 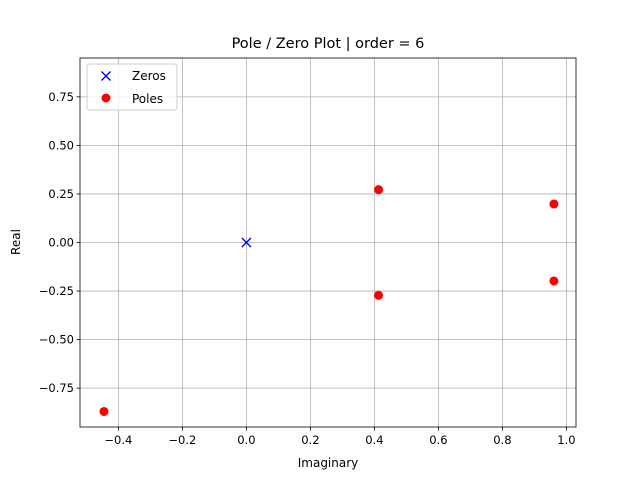 I want to click on y-tick-label: 0.25, so click(x=61, y=194).